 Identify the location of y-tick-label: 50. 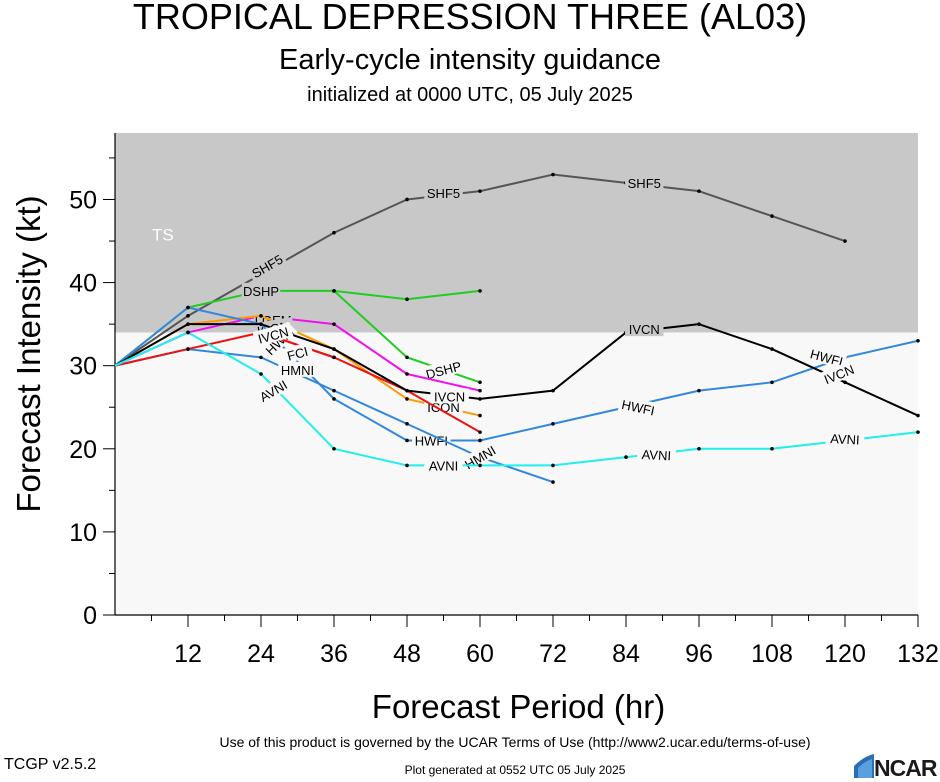
(83, 200).